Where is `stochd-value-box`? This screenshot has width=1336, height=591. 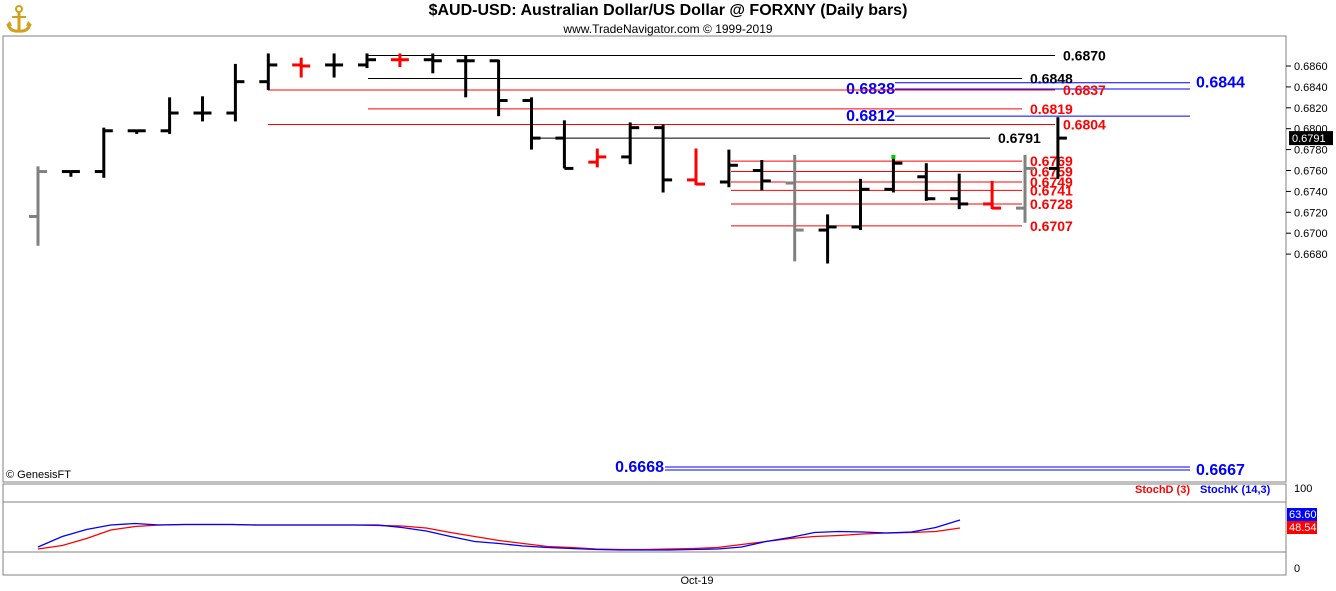 stochd-value-box is located at coordinates (1302, 527).